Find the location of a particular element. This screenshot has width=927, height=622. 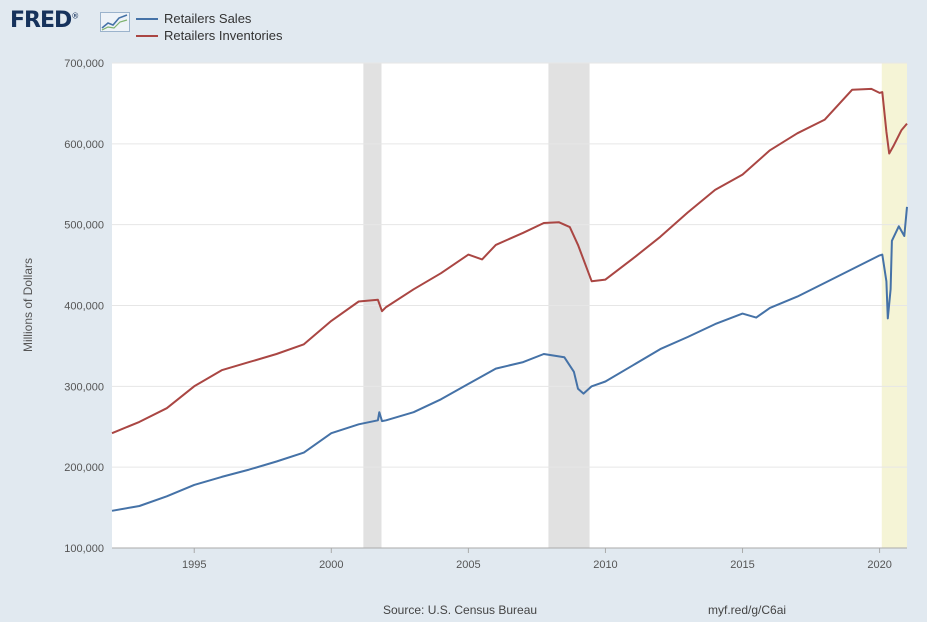

fred-logo: FRED® is located at coordinates (44, 20).